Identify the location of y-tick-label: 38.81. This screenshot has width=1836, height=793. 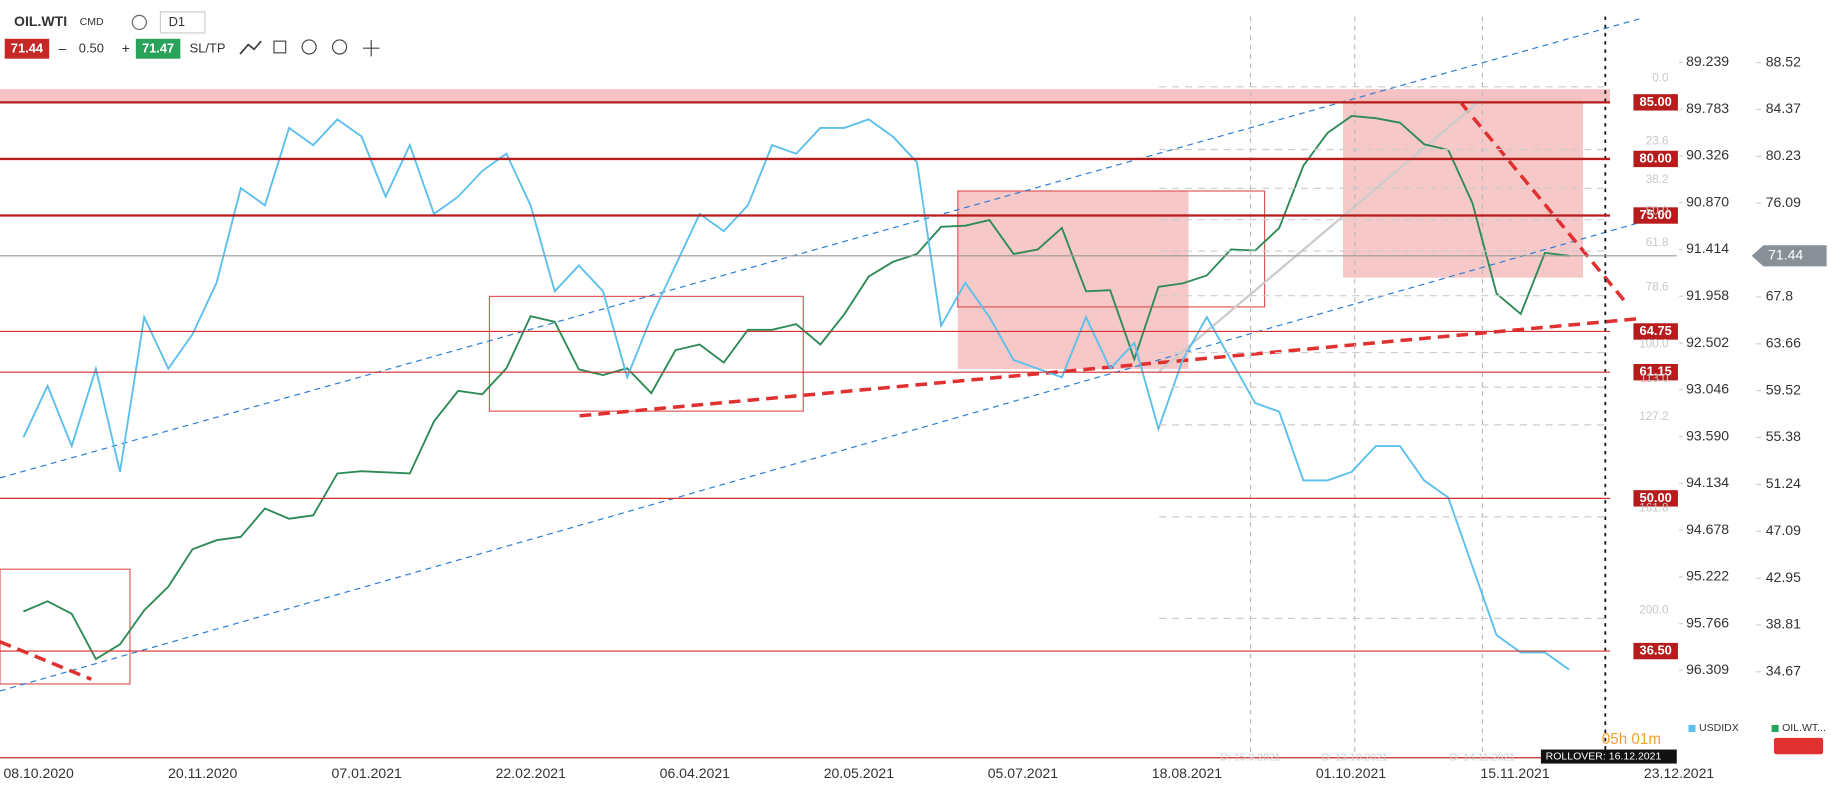
(1783, 624).